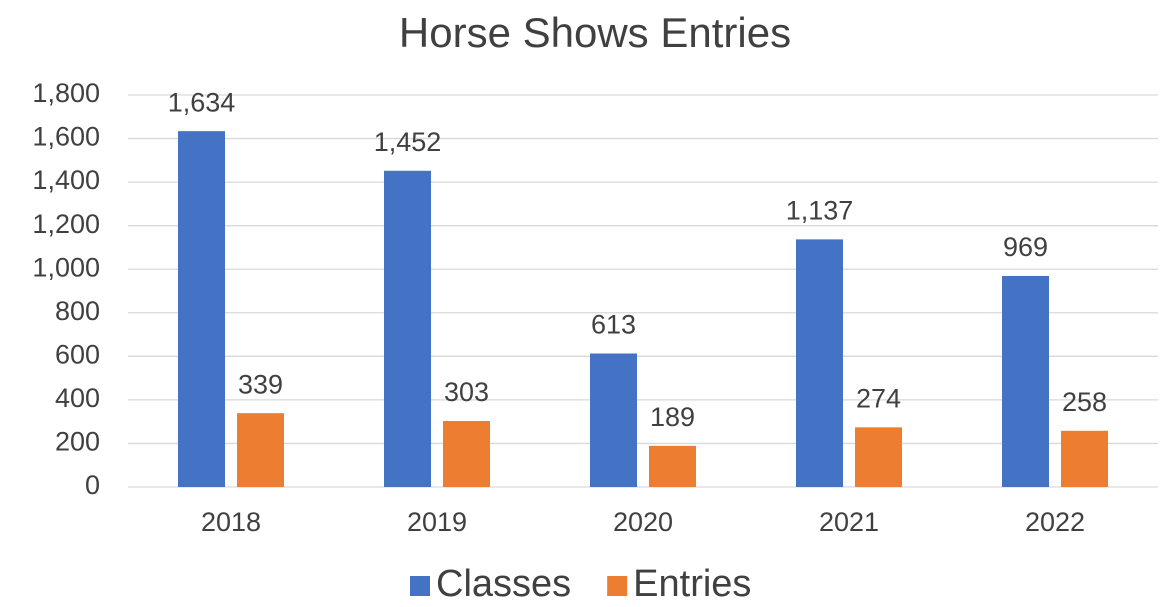 The image size is (1160, 607). I want to click on y-tick-label: 800, so click(77, 311).